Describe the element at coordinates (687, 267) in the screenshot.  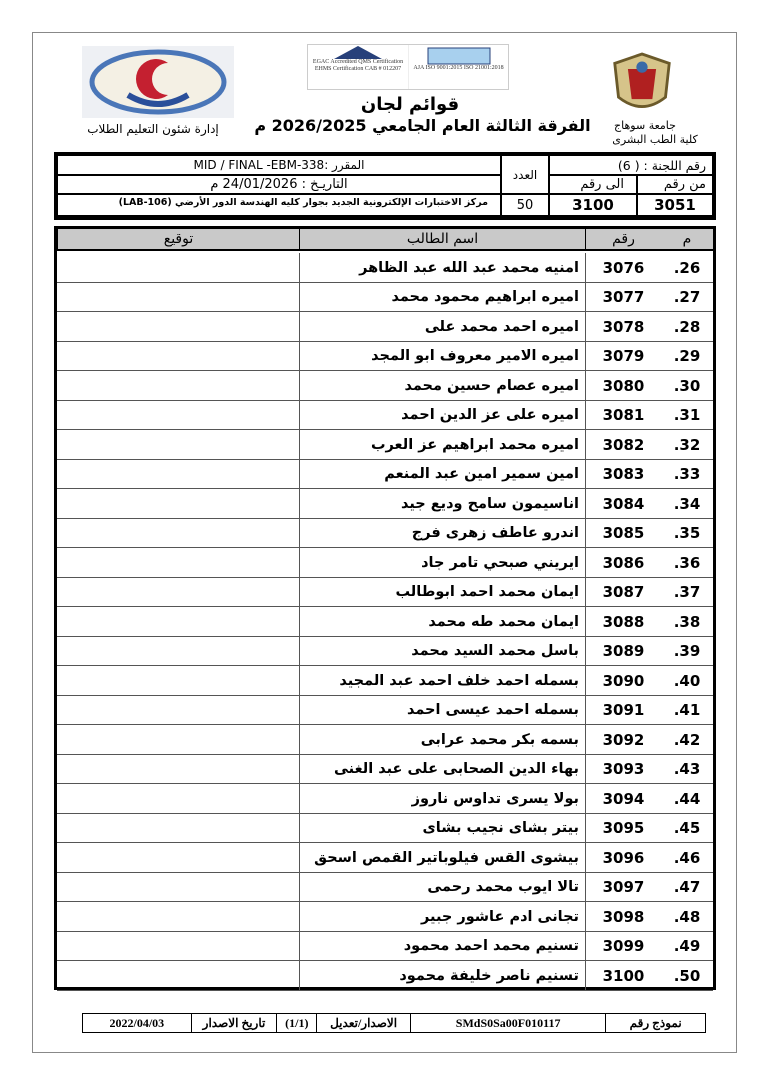
I see `serial-number: 26.` at that location.